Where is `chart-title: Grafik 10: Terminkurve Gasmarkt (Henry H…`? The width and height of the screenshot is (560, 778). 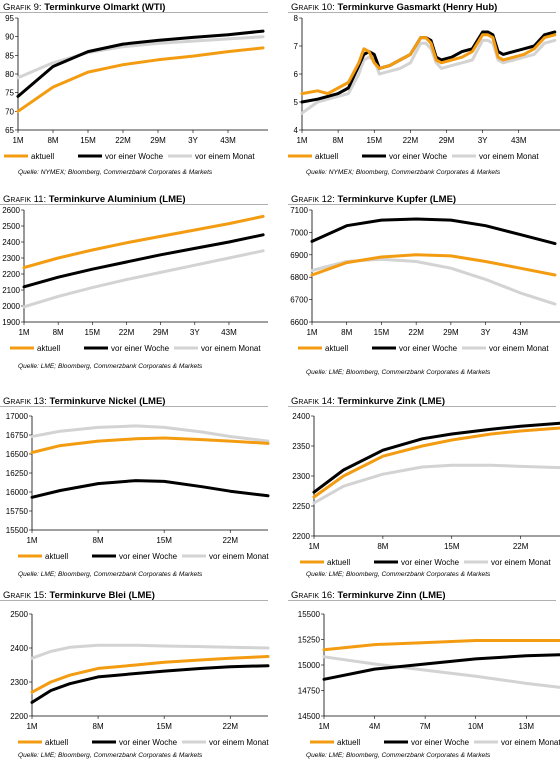 chart-title: Grafik 10: Terminkurve Gasmarkt (Henry H… is located at coordinates (394, 7).